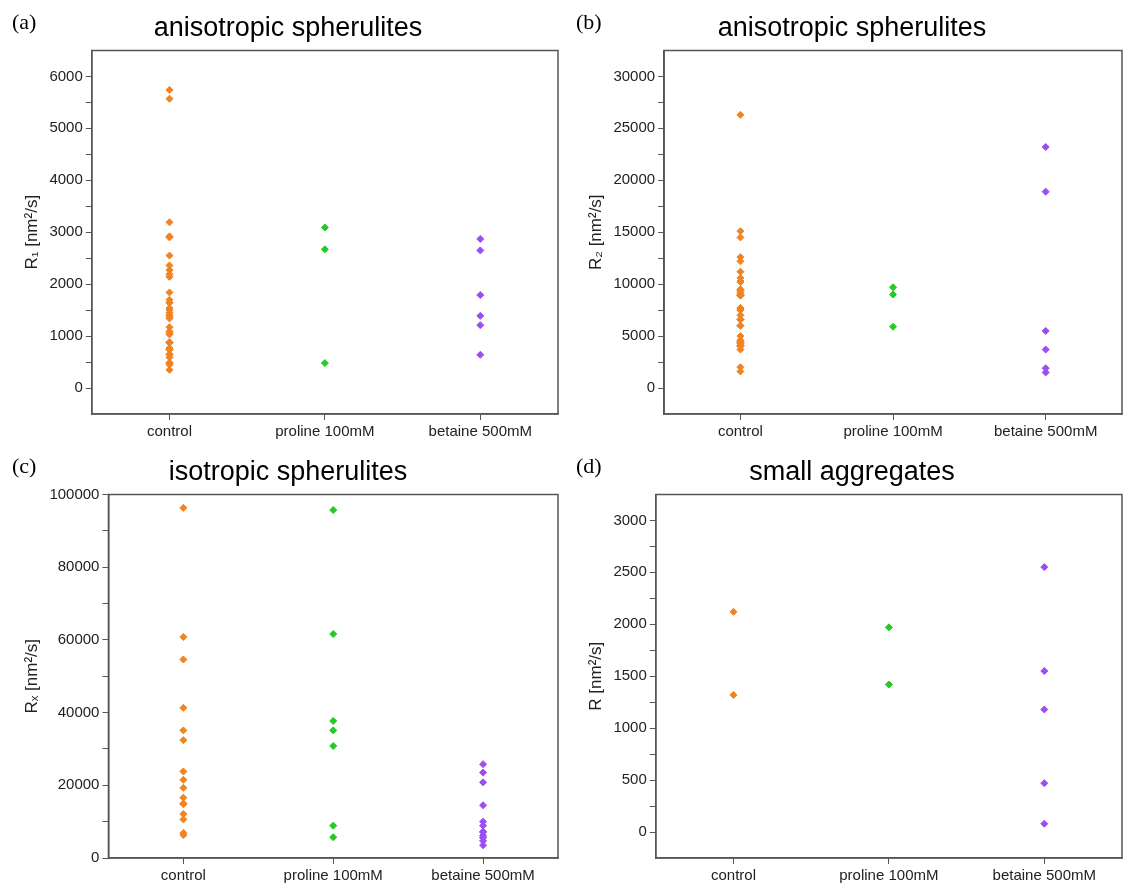 This screenshot has width=1136, height=896. What do you see at coordinates (852, 470) in the screenshot?
I see `chart-title: small aggregates` at bounding box center [852, 470].